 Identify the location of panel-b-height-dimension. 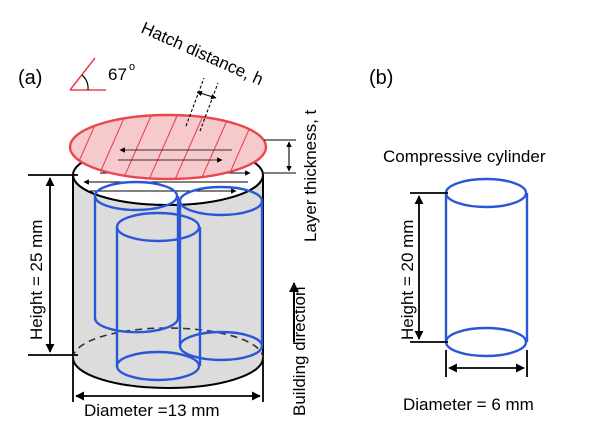
(429, 267).